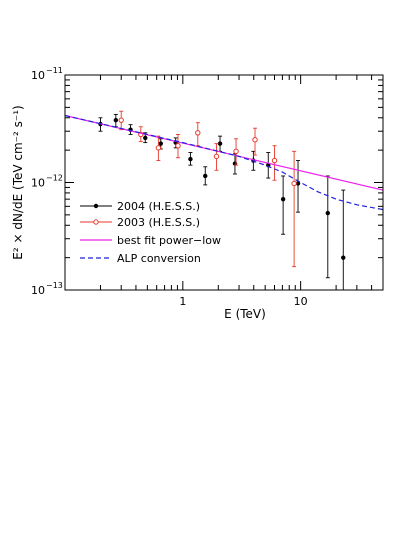  Describe the element at coordinates (169, 240) in the screenshot. I see `legend-label: best fit power−low` at that location.